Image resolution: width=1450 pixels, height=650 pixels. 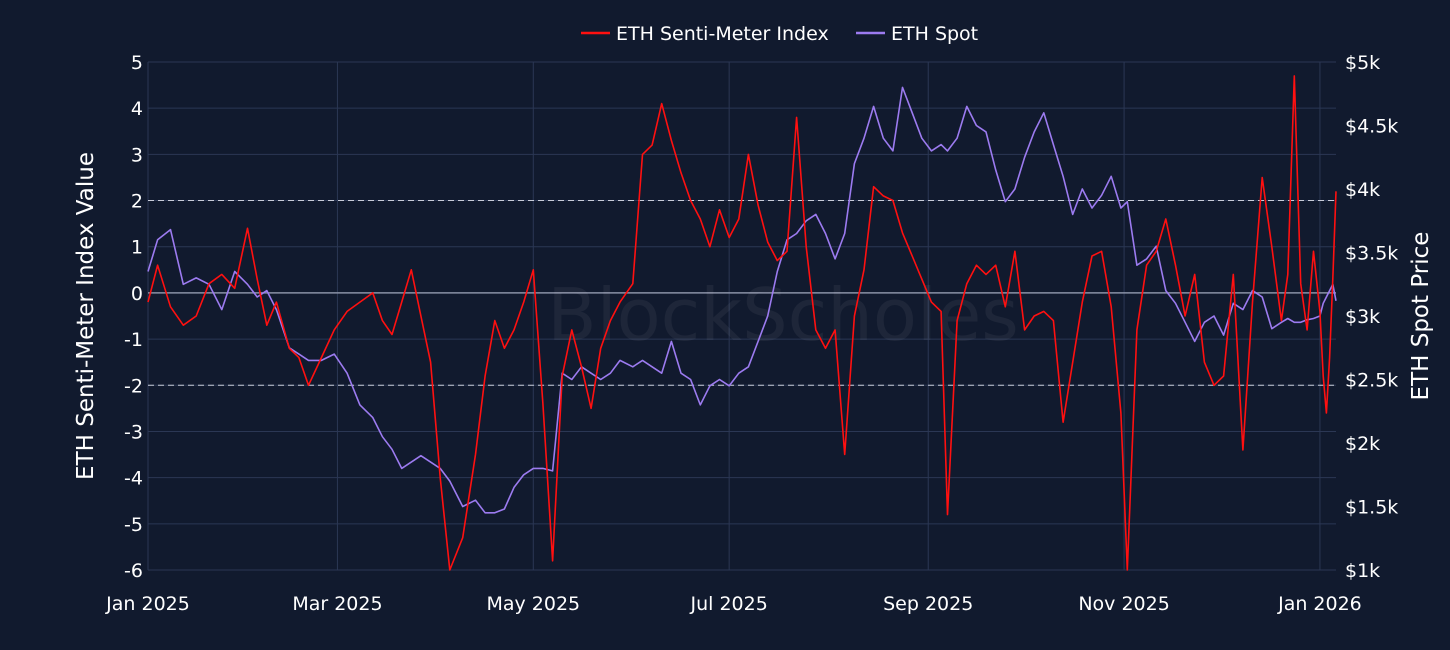 What do you see at coordinates (1362, 190) in the screenshot?
I see `right-y-tick-label: $4k` at bounding box center [1362, 190].